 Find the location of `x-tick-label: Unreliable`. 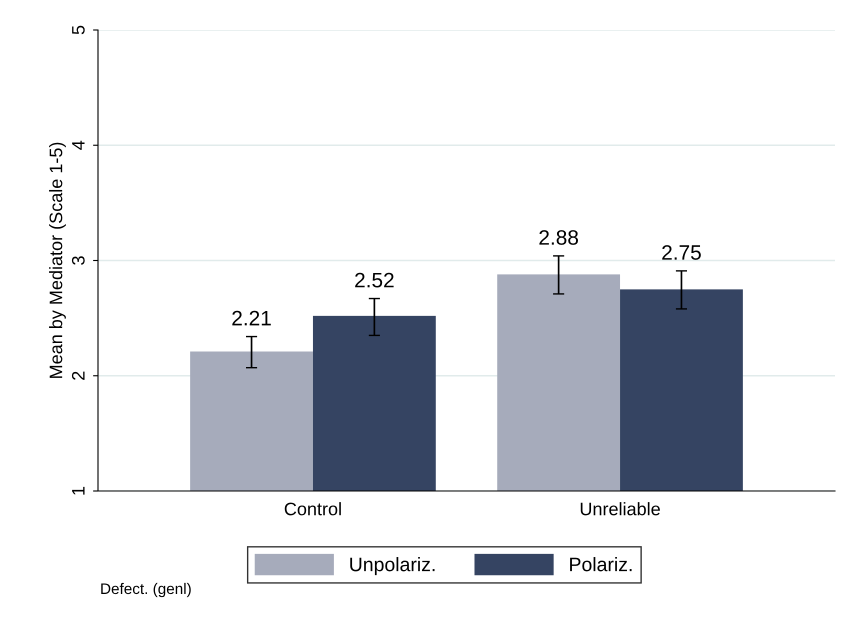

x-tick-label: Unreliable is located at coordinates (620, 509).